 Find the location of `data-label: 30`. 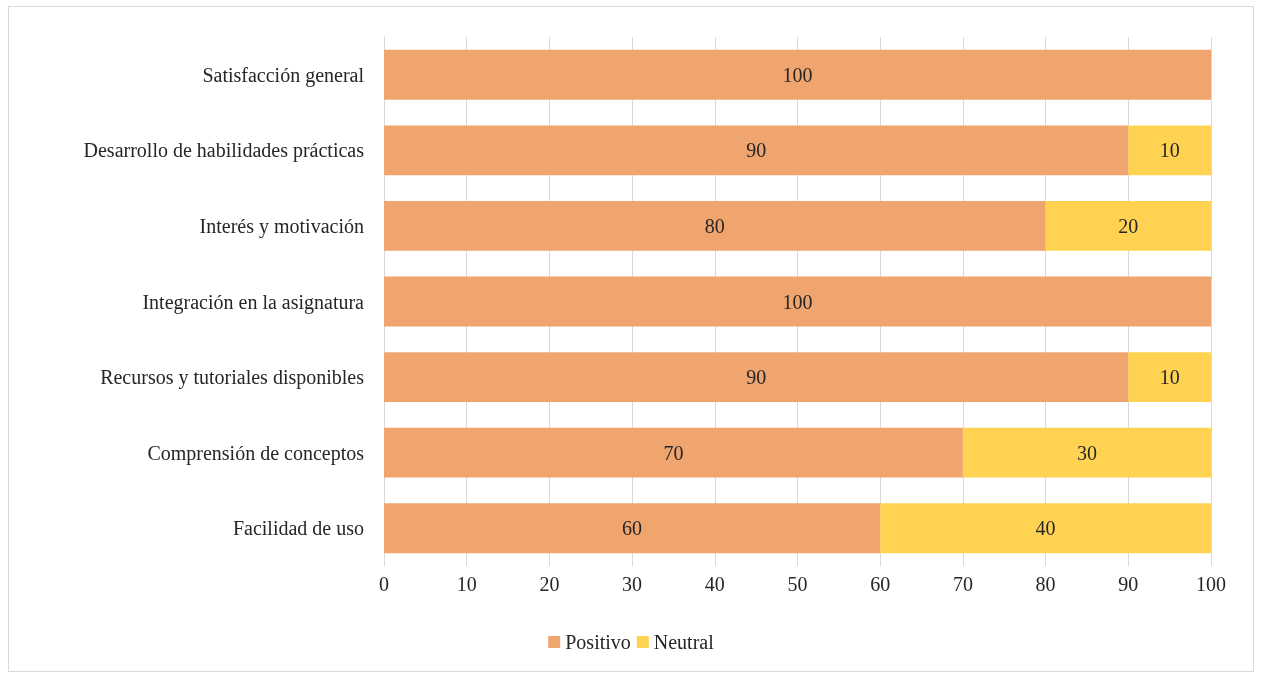

data-label: 30 is located at coordinates (1086, 452).